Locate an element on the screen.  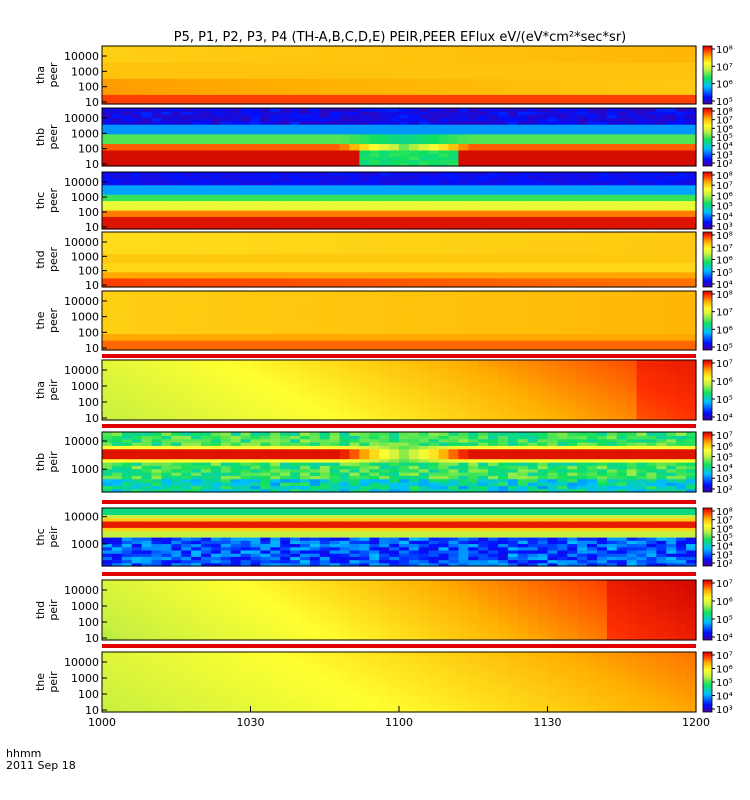
x-tick-label: 1130 is located at coordinates (548, 722).